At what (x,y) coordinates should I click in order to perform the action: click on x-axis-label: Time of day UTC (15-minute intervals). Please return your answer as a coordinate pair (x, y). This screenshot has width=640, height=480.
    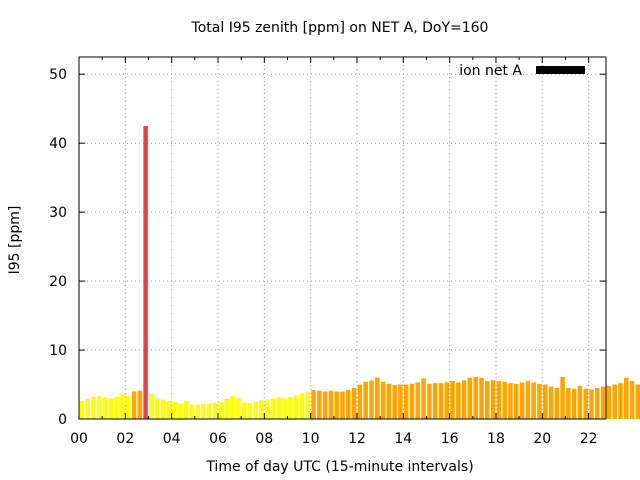
    Looking at the image, I should click on (339, 467).